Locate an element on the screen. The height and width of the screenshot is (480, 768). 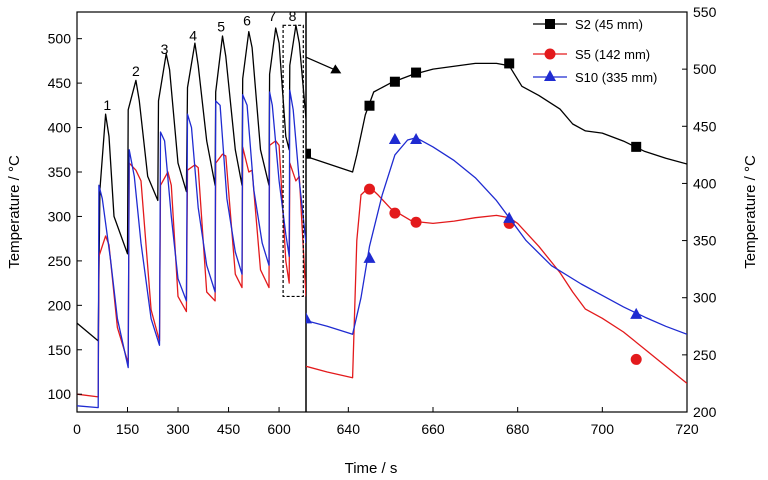
left-y-tick-label: 250 is located at coordinates (60, 261).